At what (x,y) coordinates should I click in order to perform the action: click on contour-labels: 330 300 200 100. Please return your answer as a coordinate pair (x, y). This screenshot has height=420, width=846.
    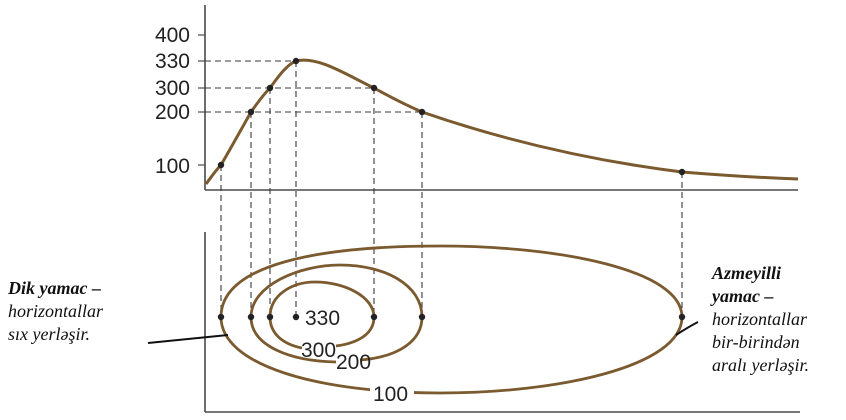
    Looking at the image, I should click on (357, 356).